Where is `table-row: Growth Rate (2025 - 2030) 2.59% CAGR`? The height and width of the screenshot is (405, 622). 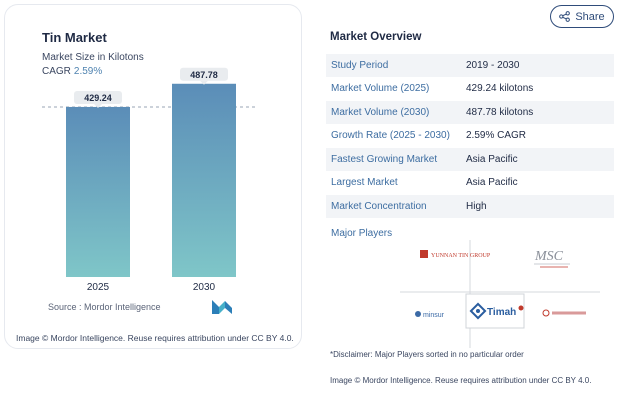 table-row: Growth Rate (2025 - 2030) 2.59% CAGR is located at coordinates (470, 136).